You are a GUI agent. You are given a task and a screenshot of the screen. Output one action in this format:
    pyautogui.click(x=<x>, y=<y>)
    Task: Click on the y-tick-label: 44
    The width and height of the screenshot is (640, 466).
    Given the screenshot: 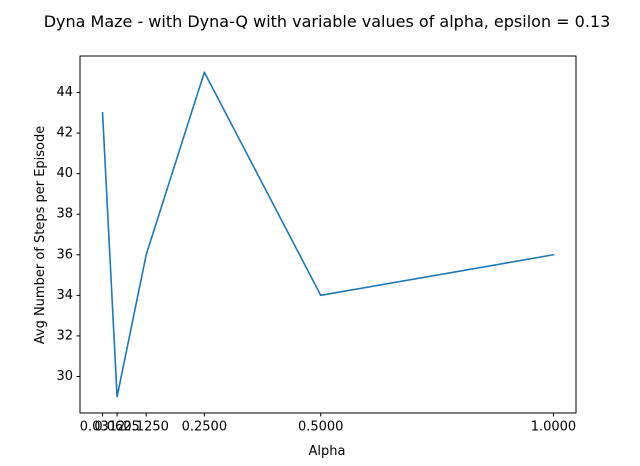 What is the action you would take?
    pyautogui.click(x=64, y=92)
    